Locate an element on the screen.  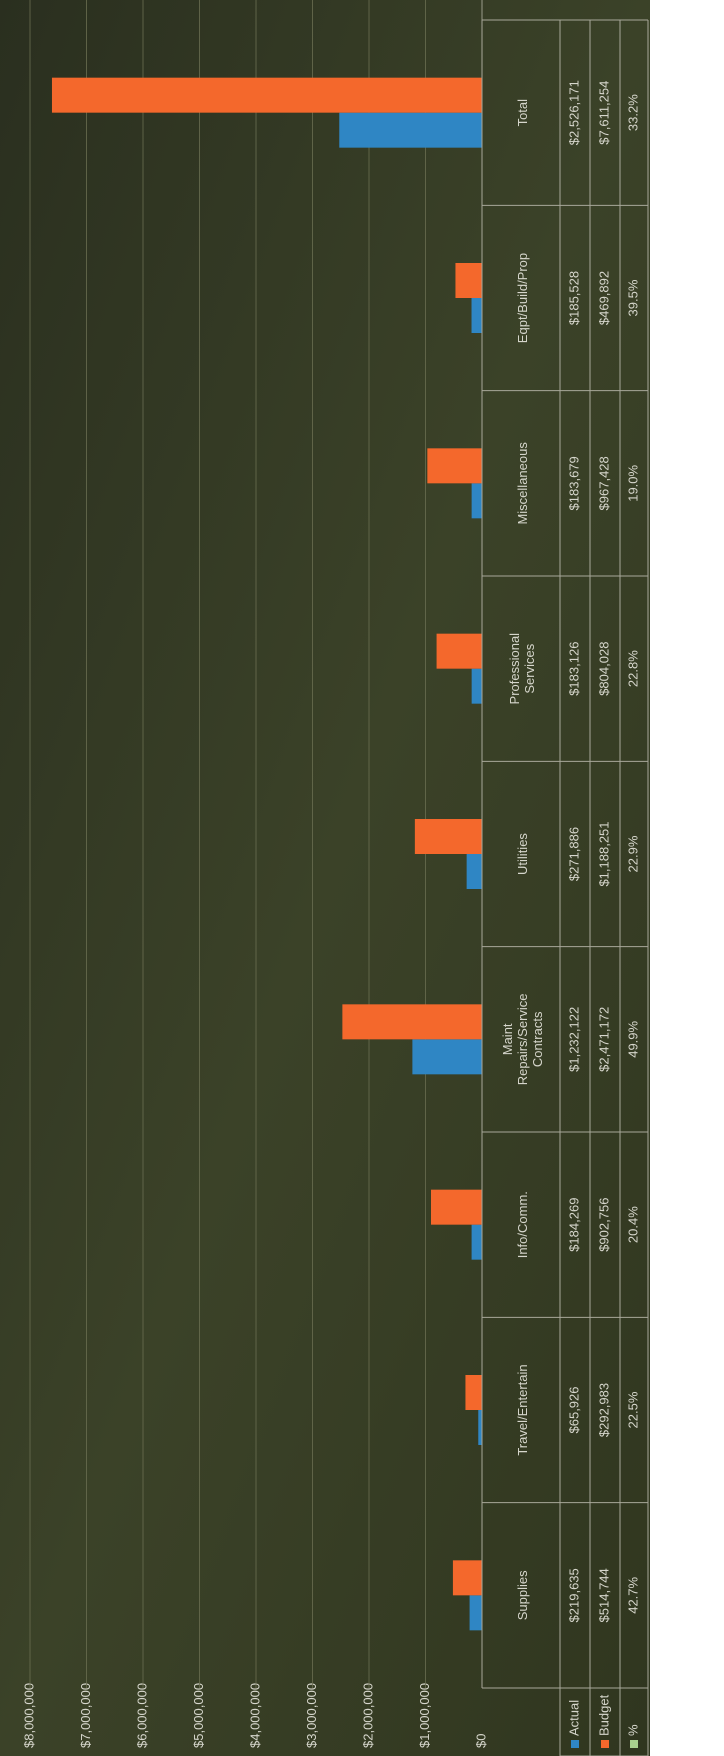
category-wrap: Info/Comm. is located at coordinates (522, 1224).